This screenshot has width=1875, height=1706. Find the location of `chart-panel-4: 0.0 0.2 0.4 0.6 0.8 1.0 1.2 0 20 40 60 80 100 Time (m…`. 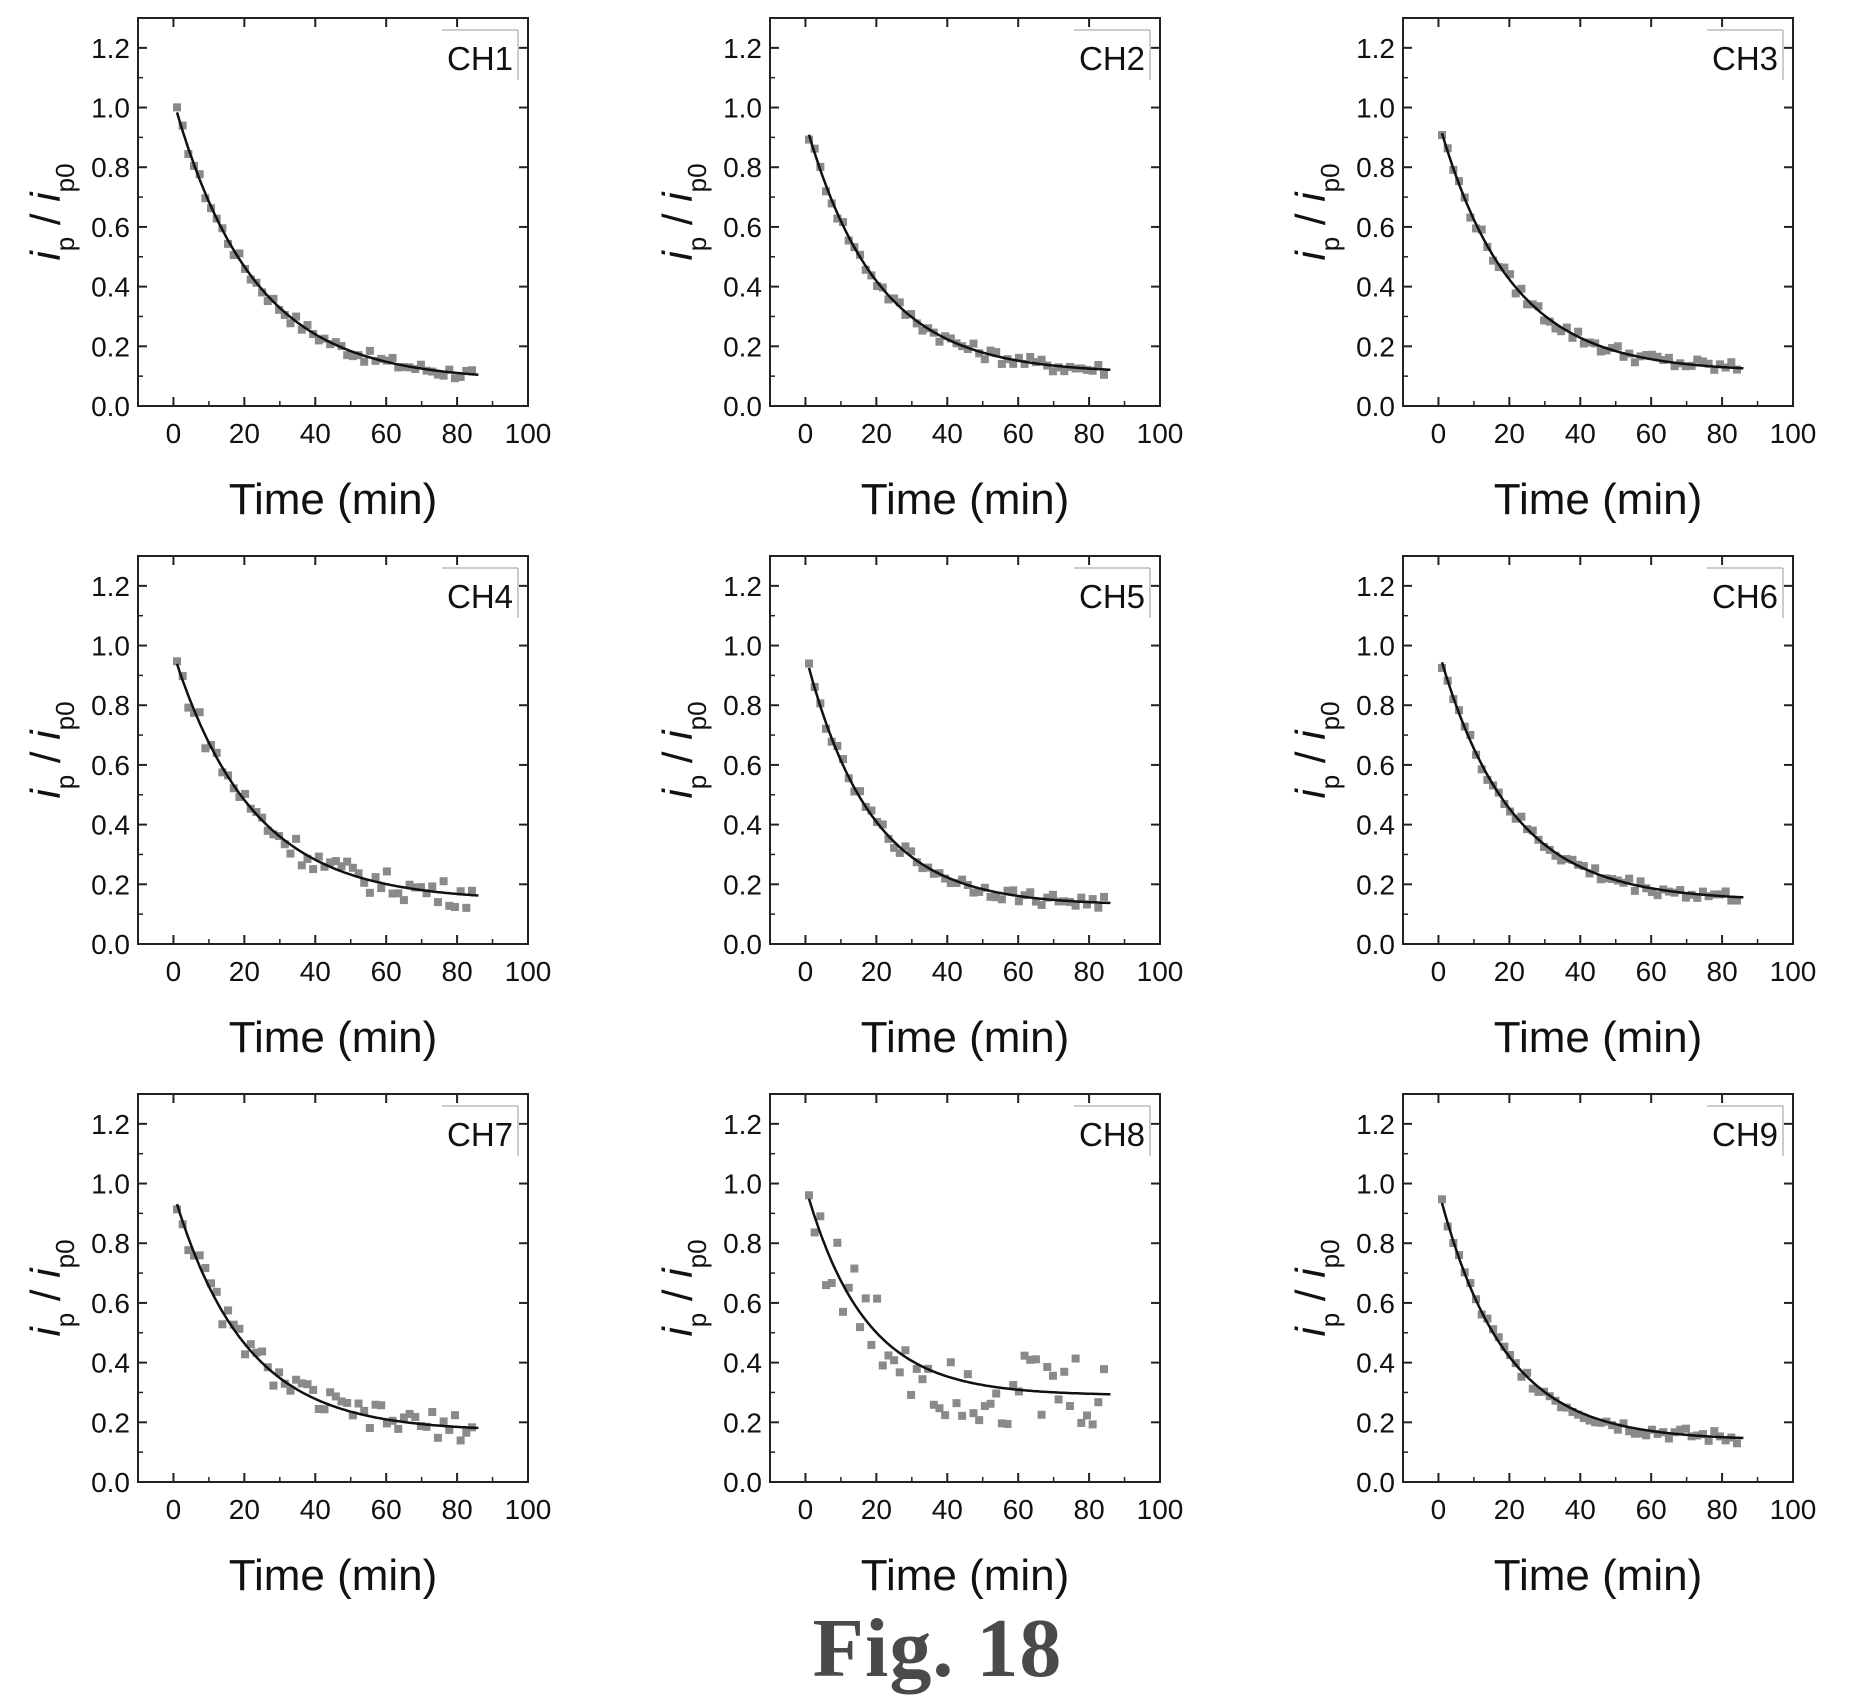

chart-panel-4: 0.0 0.2 0.4 0.6 0.8 1.0 1.2 0 20 40 60 80 100 Time (m… is located at coordinates (287, 808).